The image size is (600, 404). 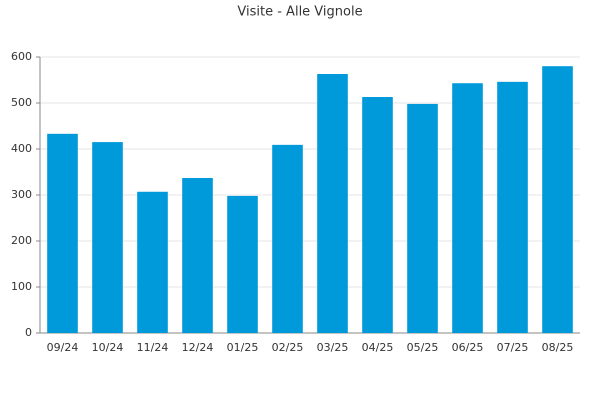 I want to click on y-tick-label: 200, so click(x=21, y=240).